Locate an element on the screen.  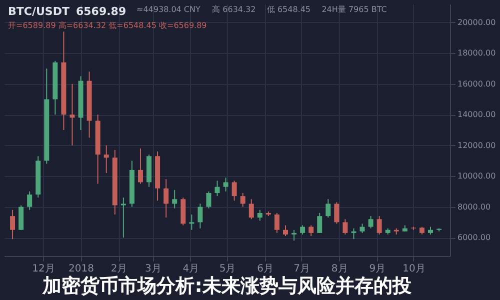
x-tick-label: 4月 is located at coordinates (191, 269).